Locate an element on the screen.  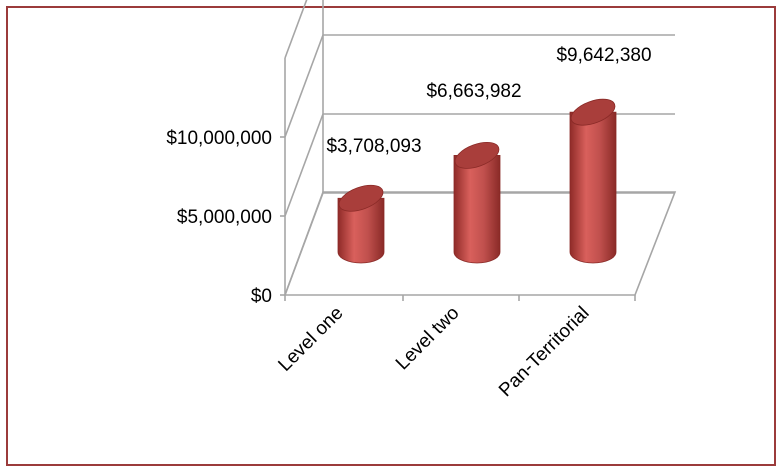
x-category-label: Pan-Territorial is located at coordinates (544, 352).